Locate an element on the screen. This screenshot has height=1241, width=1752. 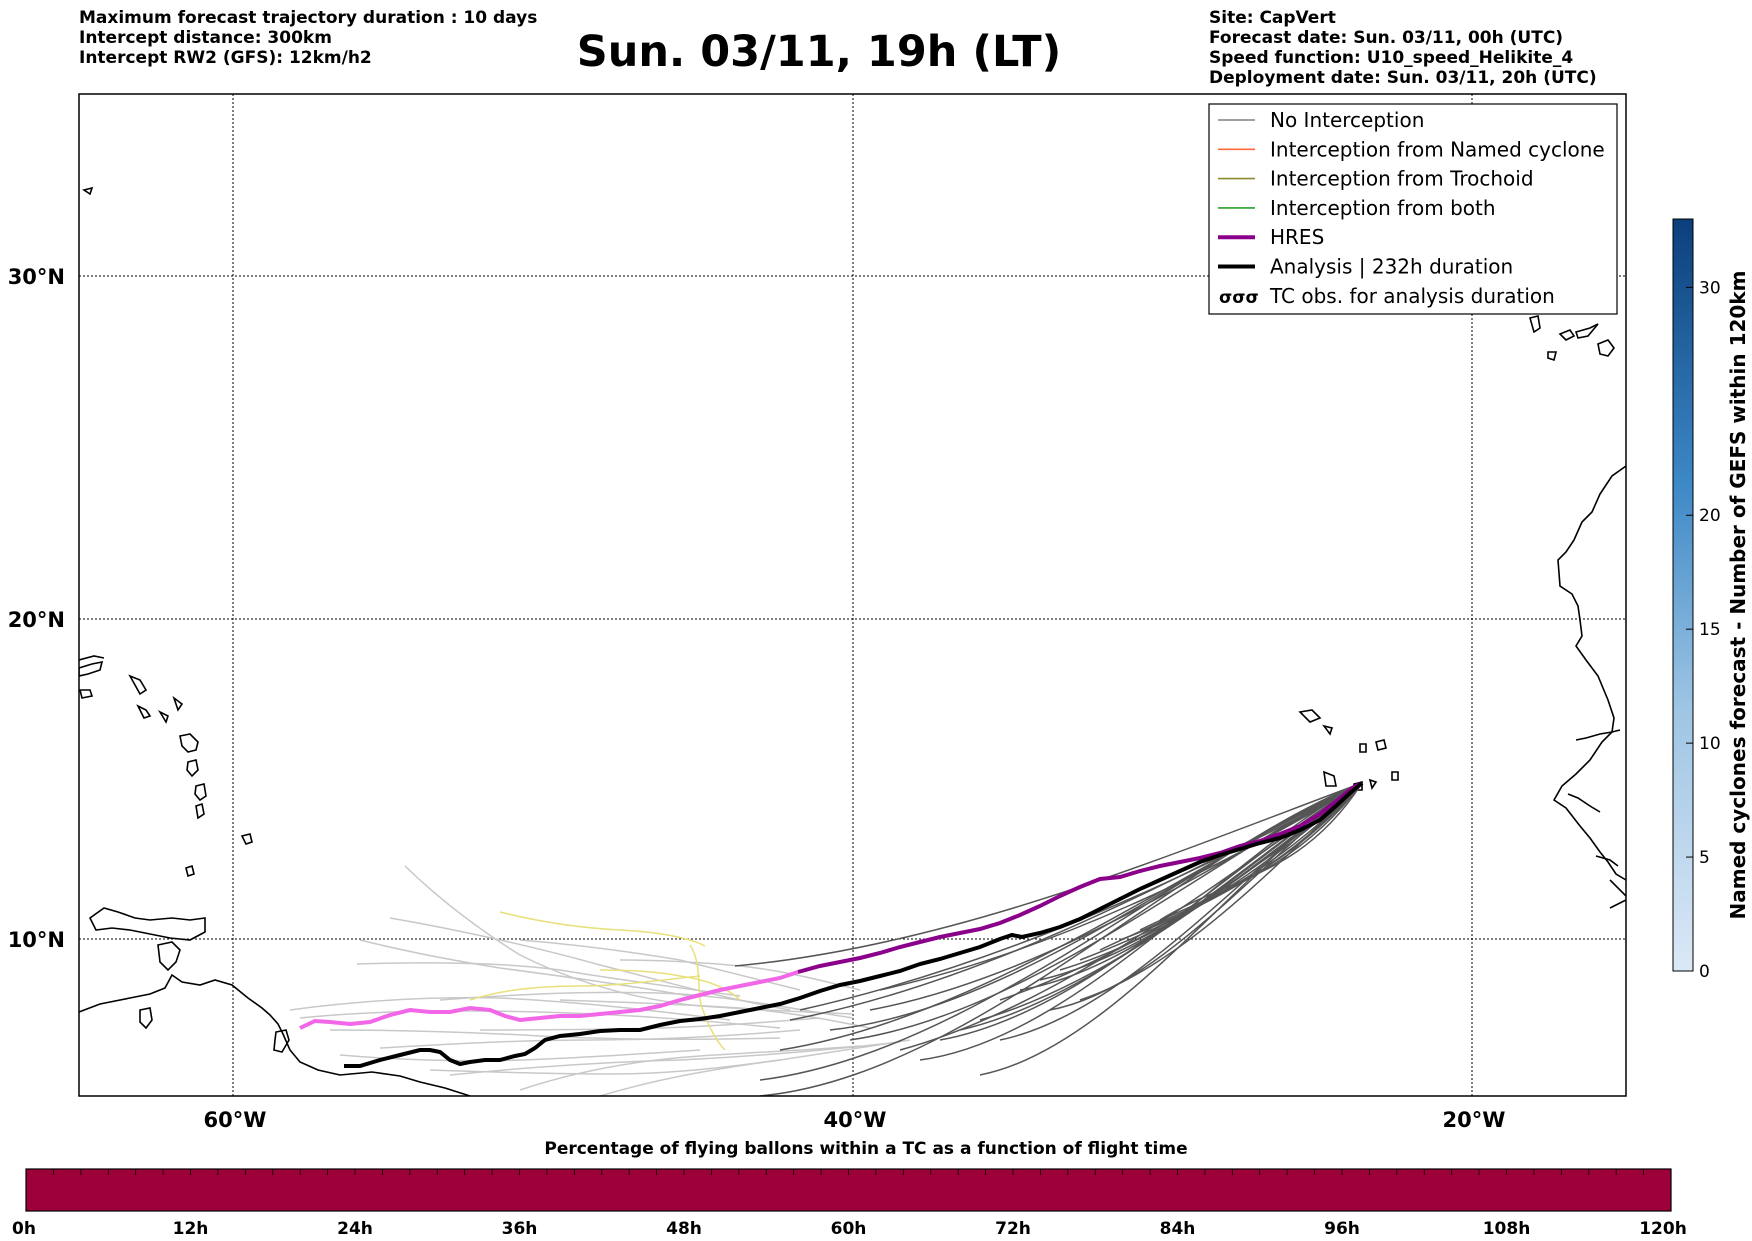
longitude-labels: 60°W 40°W 20°W is located at coordinates (855, 1120).